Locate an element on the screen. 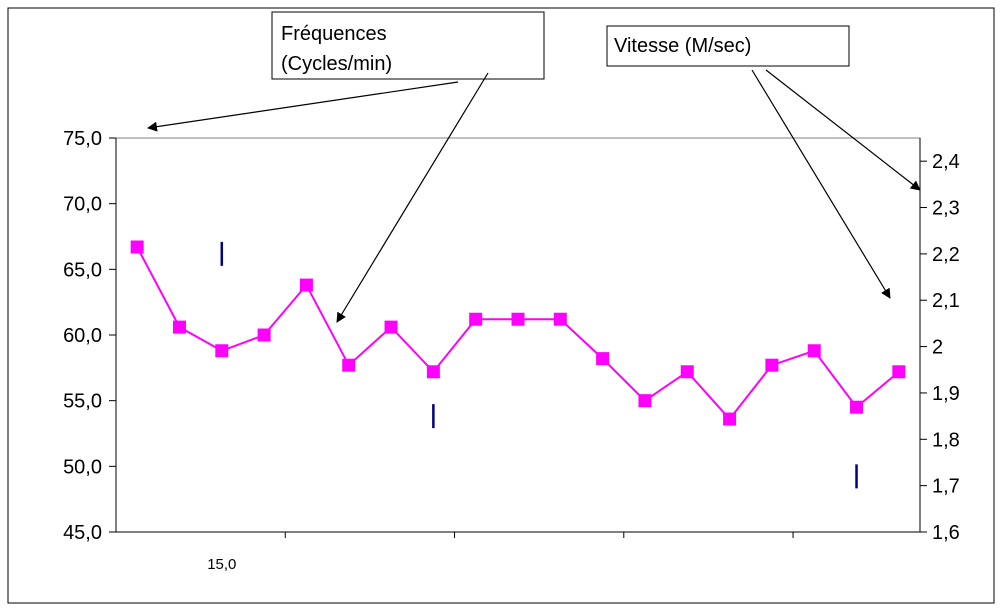 The width and height of the screenshot is (1002, 611). right-axis-tick-label: 1,7 is located at coordinates (946, 487).